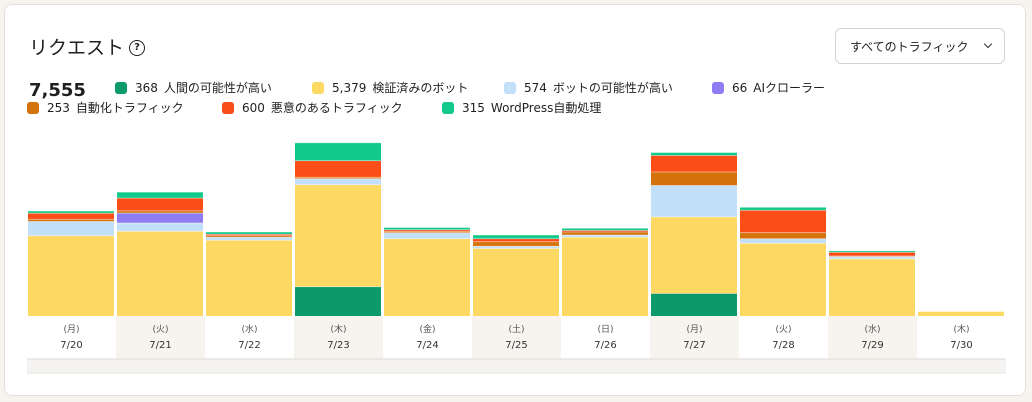 This screenshot has width=1032, height=402. What do you see at coordinates (783, 329) in the screenshot?
I see `x-tick-day-label: (火)` at bounding box center [783, 329].